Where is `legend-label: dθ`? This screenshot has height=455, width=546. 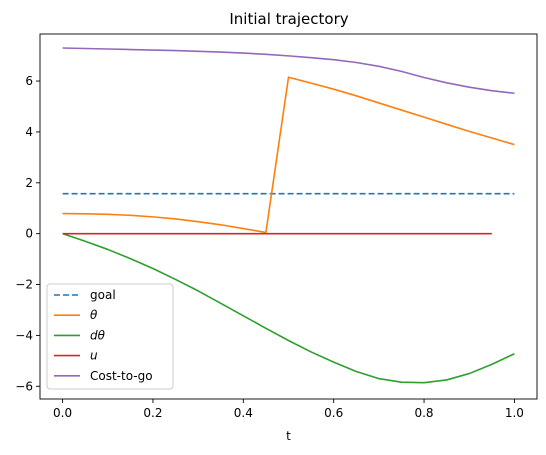
legend-label: dθ is located at coordinates (98, 335).